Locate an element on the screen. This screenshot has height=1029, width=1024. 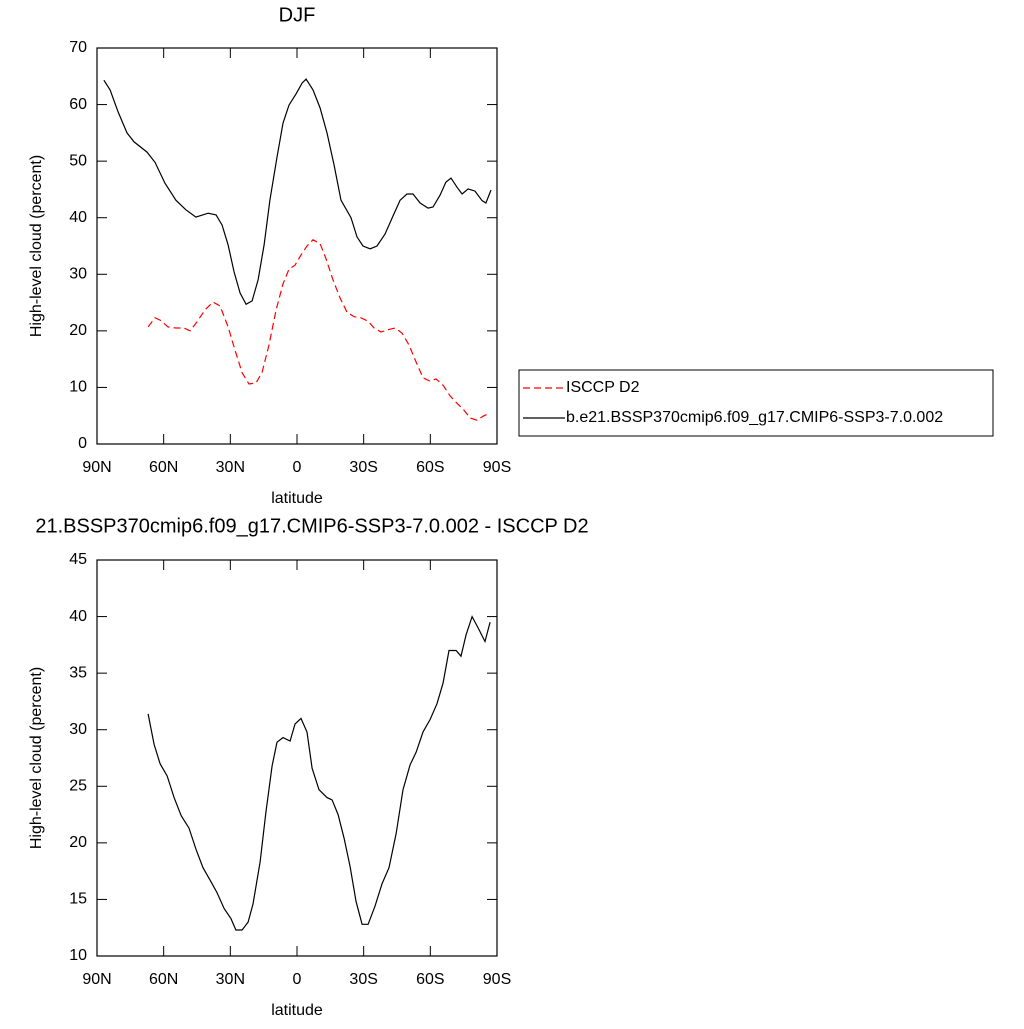
y-tick-label: 0 is located at coordinates (82, 443).